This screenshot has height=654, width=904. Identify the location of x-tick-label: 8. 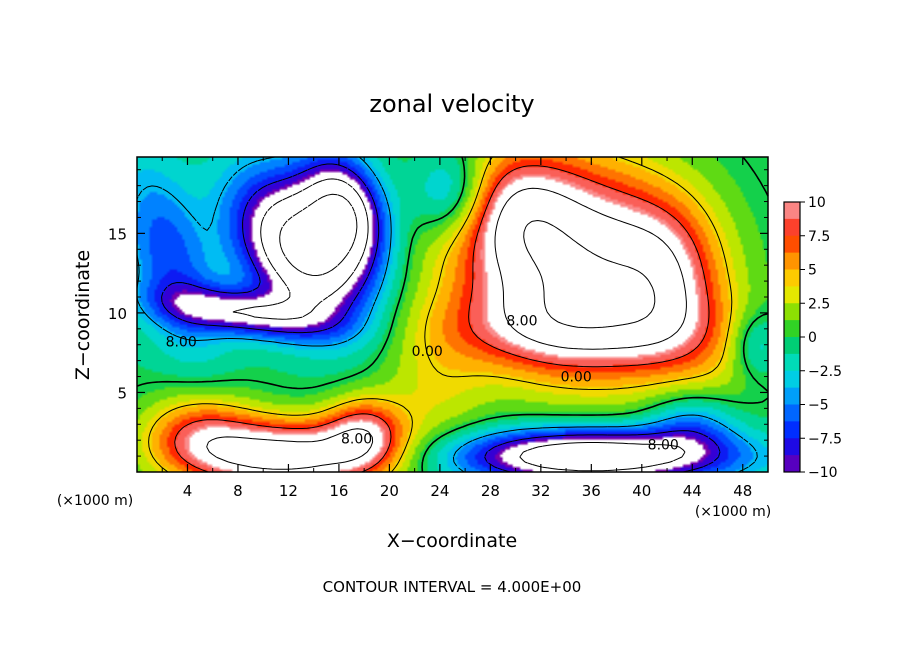
(238, 491).